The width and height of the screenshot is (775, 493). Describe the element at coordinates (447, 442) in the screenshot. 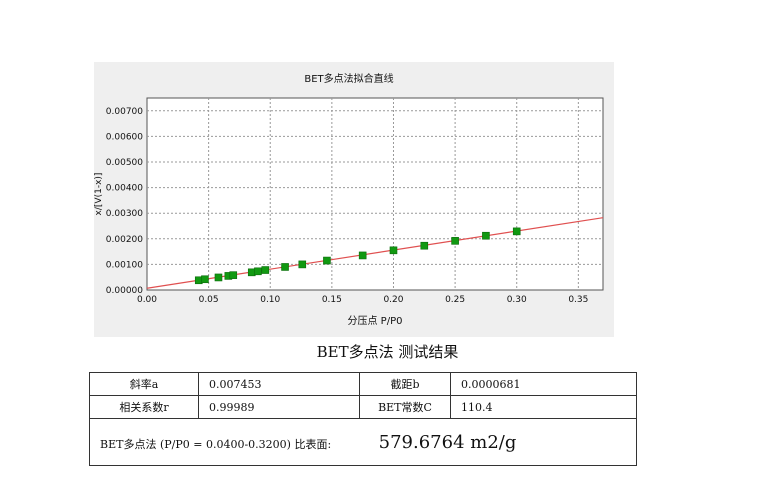

I see `surface-area-value: 579.6764 m2/g` at that location.